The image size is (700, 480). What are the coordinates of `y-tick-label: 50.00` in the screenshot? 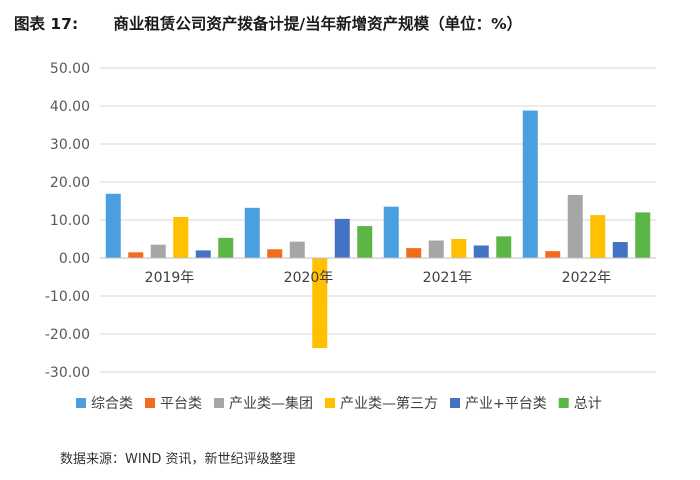 It's located at (70, 69).